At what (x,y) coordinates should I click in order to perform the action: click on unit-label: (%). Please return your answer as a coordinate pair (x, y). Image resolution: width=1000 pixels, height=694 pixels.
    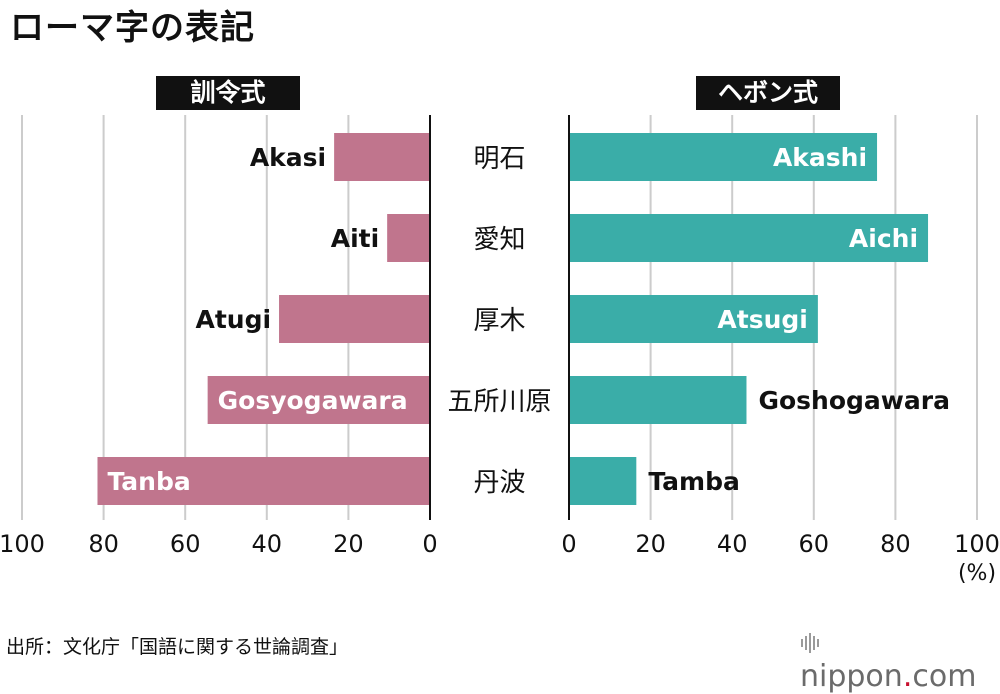
    Looking at the image, I should click on (977, 573).